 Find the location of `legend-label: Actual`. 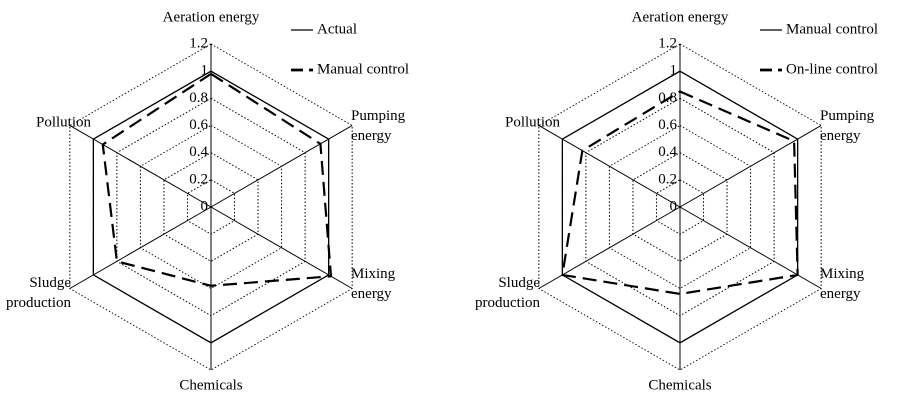

legend-label: Actual is located at coordinates (337, 29).